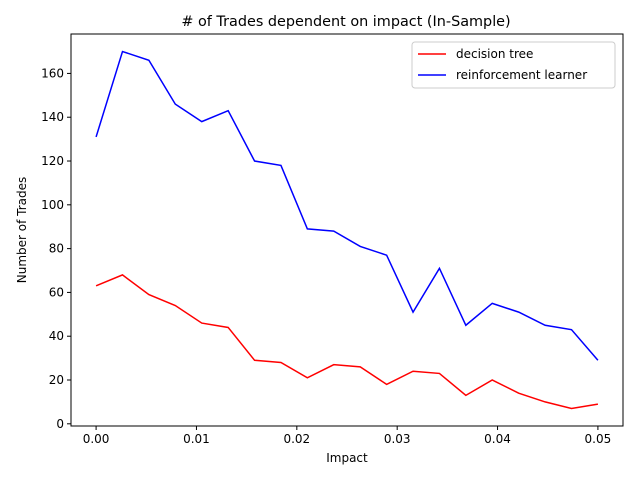  Describe the element at coordinates (22, 230) in the screenshot. I see `y-axis-label: Number of Trades` at that location.